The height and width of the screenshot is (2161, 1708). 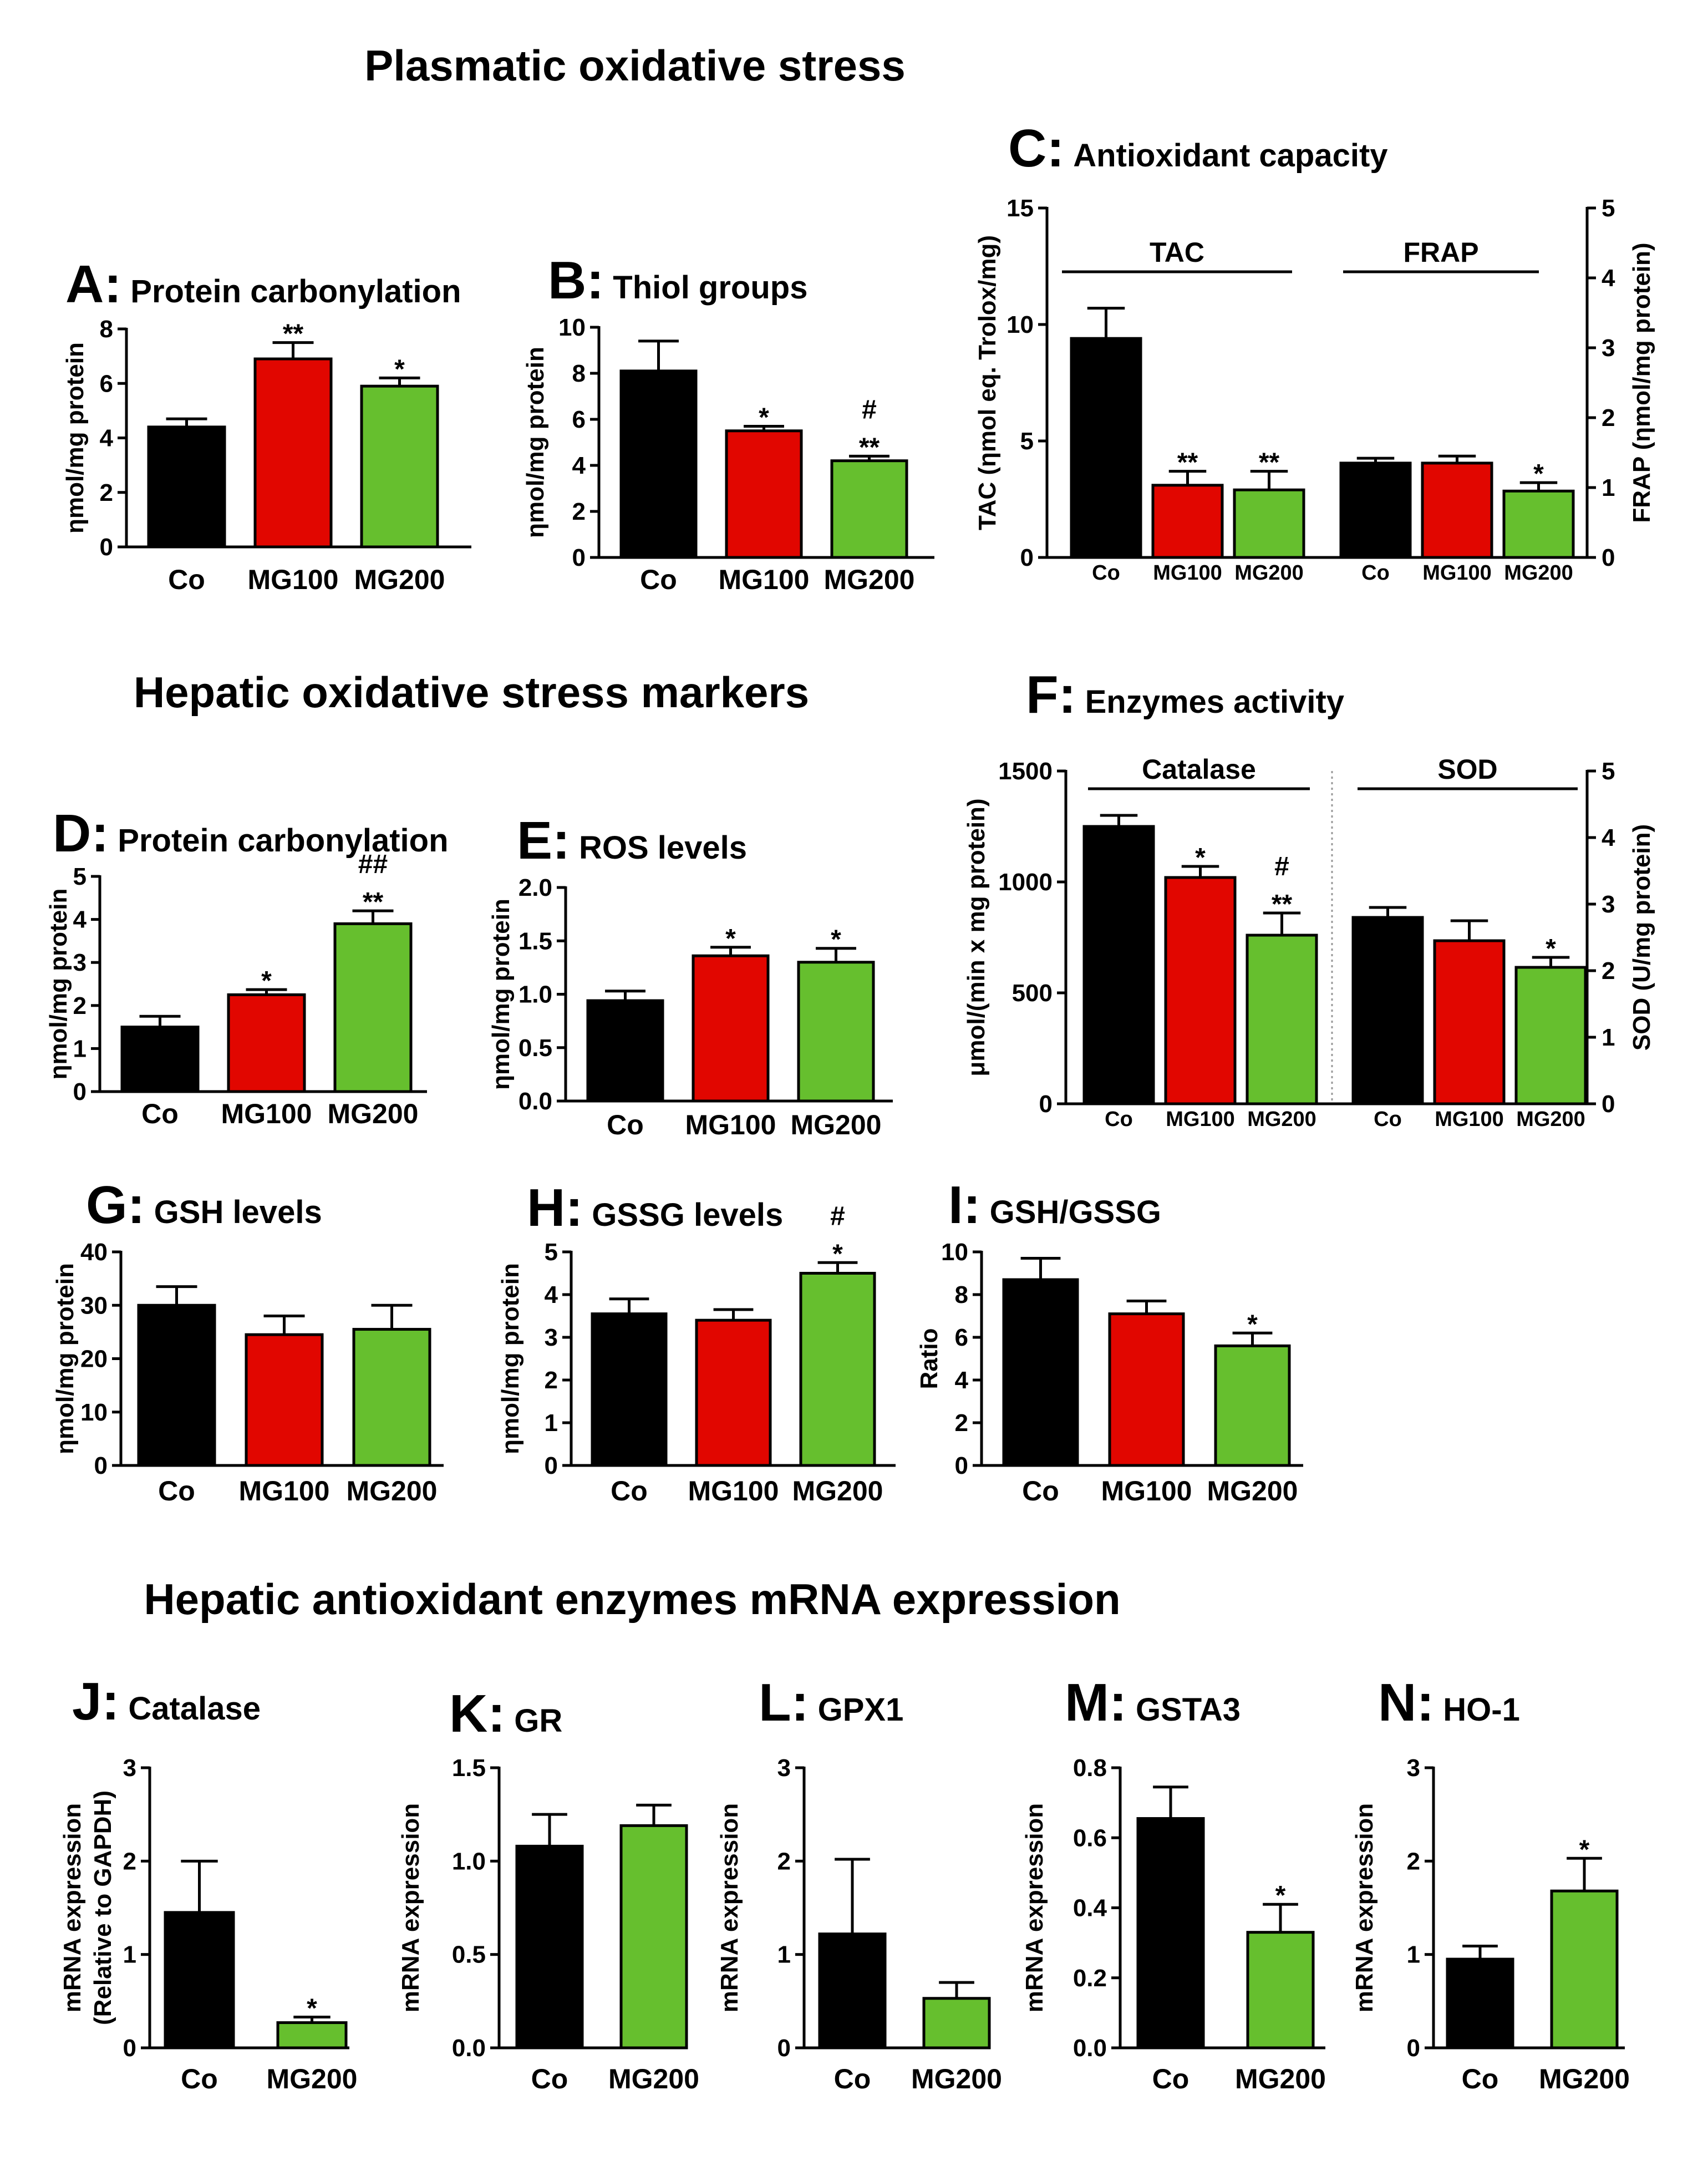 I want to click on panel-title: B: Thiol groups, so click(x=678, y=280).